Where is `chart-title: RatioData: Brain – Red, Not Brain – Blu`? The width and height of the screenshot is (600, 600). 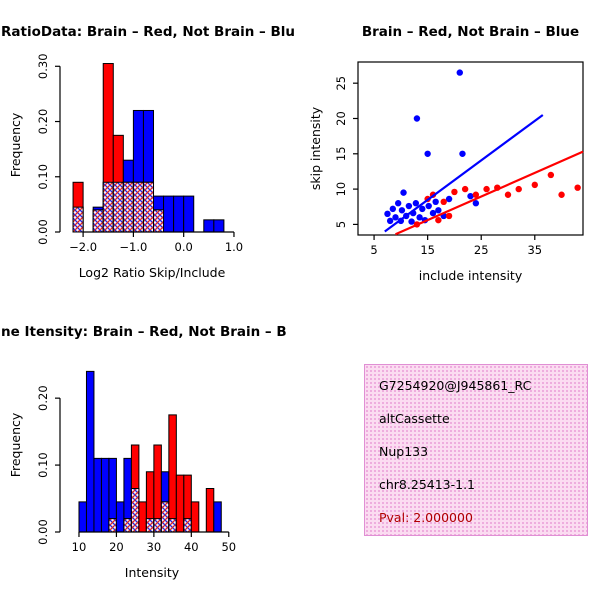 chart-title: RatioData: Brain – Red, Not Brain – Blu is located at coordinates (148, 32).